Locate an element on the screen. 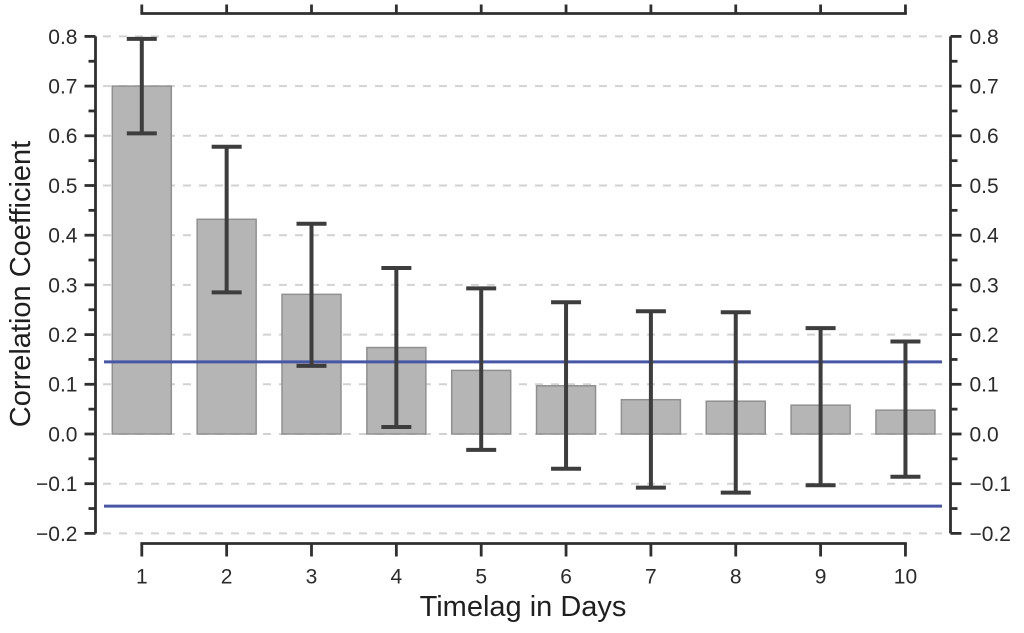 The image size is (1024, 633). left-y-tick-label: 0.3 is located at coordinates (62, 285).